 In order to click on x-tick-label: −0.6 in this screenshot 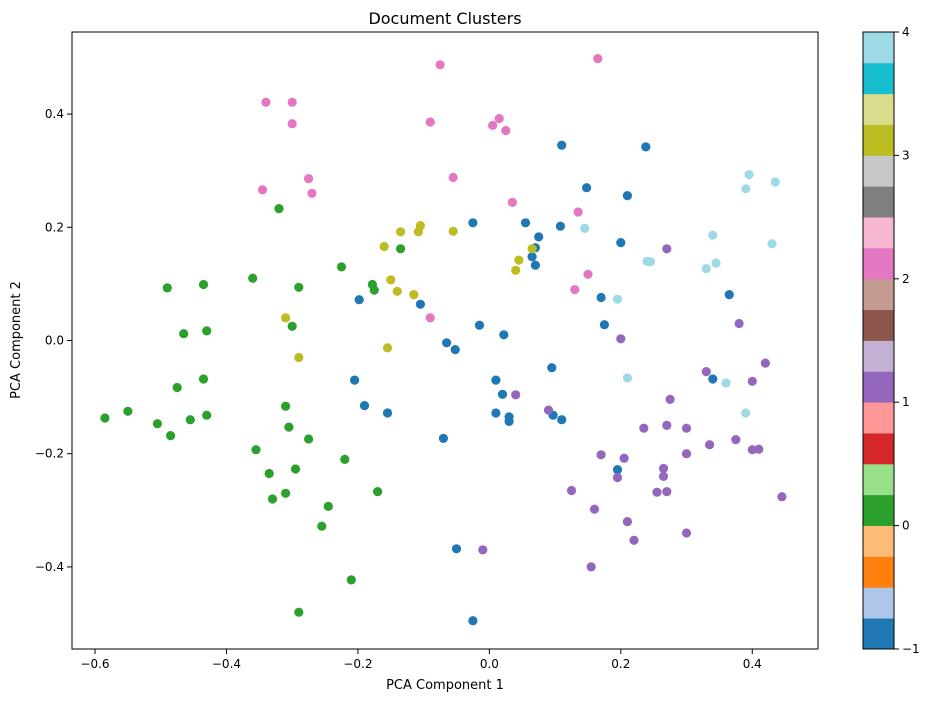, I will do `click(94, 664)`.